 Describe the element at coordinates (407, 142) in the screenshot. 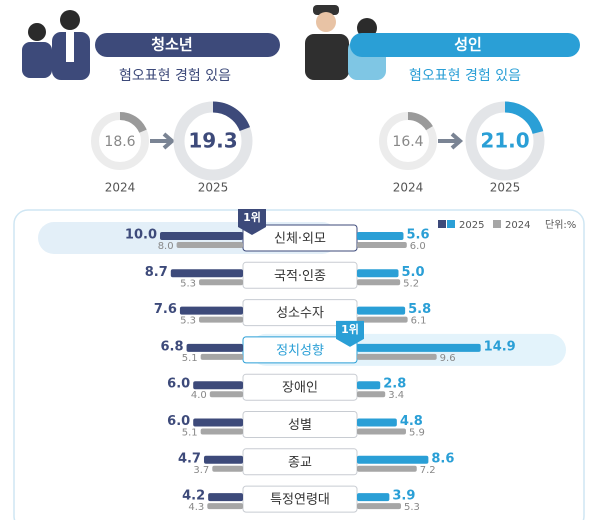

I see `donut-value: 16.4` at that location.